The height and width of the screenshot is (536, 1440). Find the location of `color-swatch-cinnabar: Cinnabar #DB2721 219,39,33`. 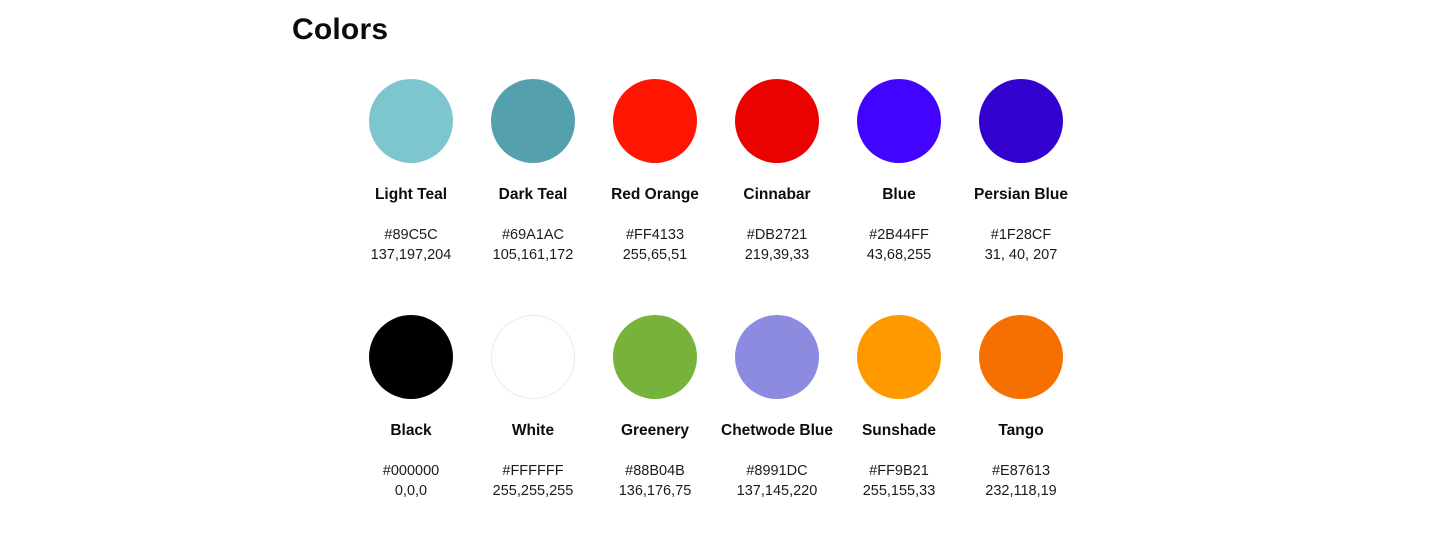

color-swatch-cinnabar: Cinnabar #DB2721 219,39,33 is located at coordinates (777, 172).